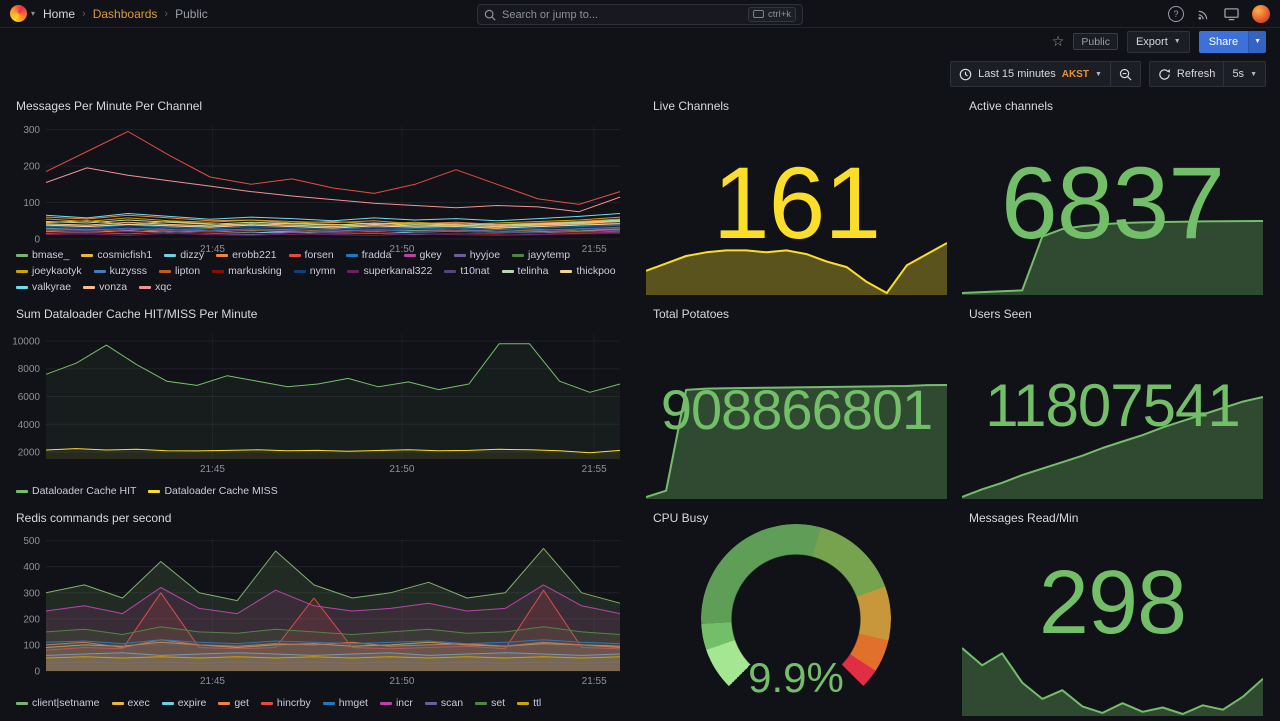  What do you see at coordinates (1261, 13) in the screenshot?
I see `user-avatar` at bounding box center [1261, 13].